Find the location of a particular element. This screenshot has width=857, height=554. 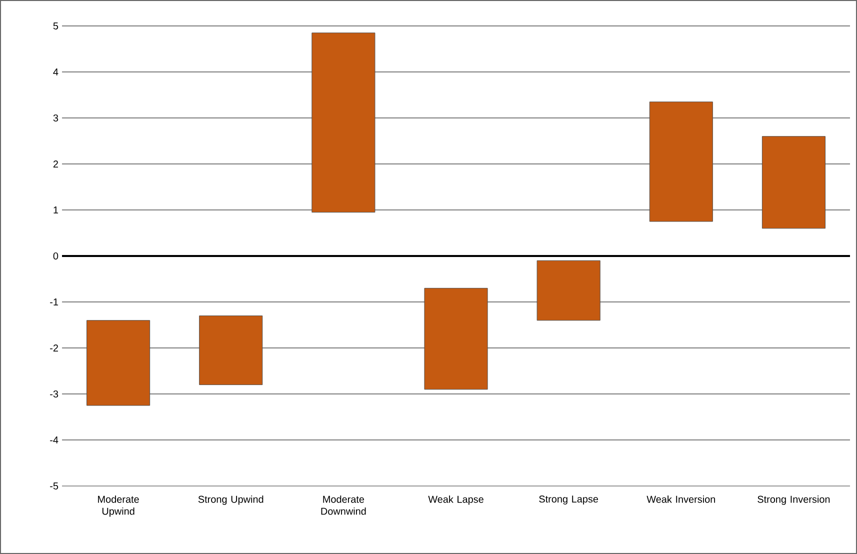

x-tick-label: Weak Lapse is located at coordinates (456, 500).